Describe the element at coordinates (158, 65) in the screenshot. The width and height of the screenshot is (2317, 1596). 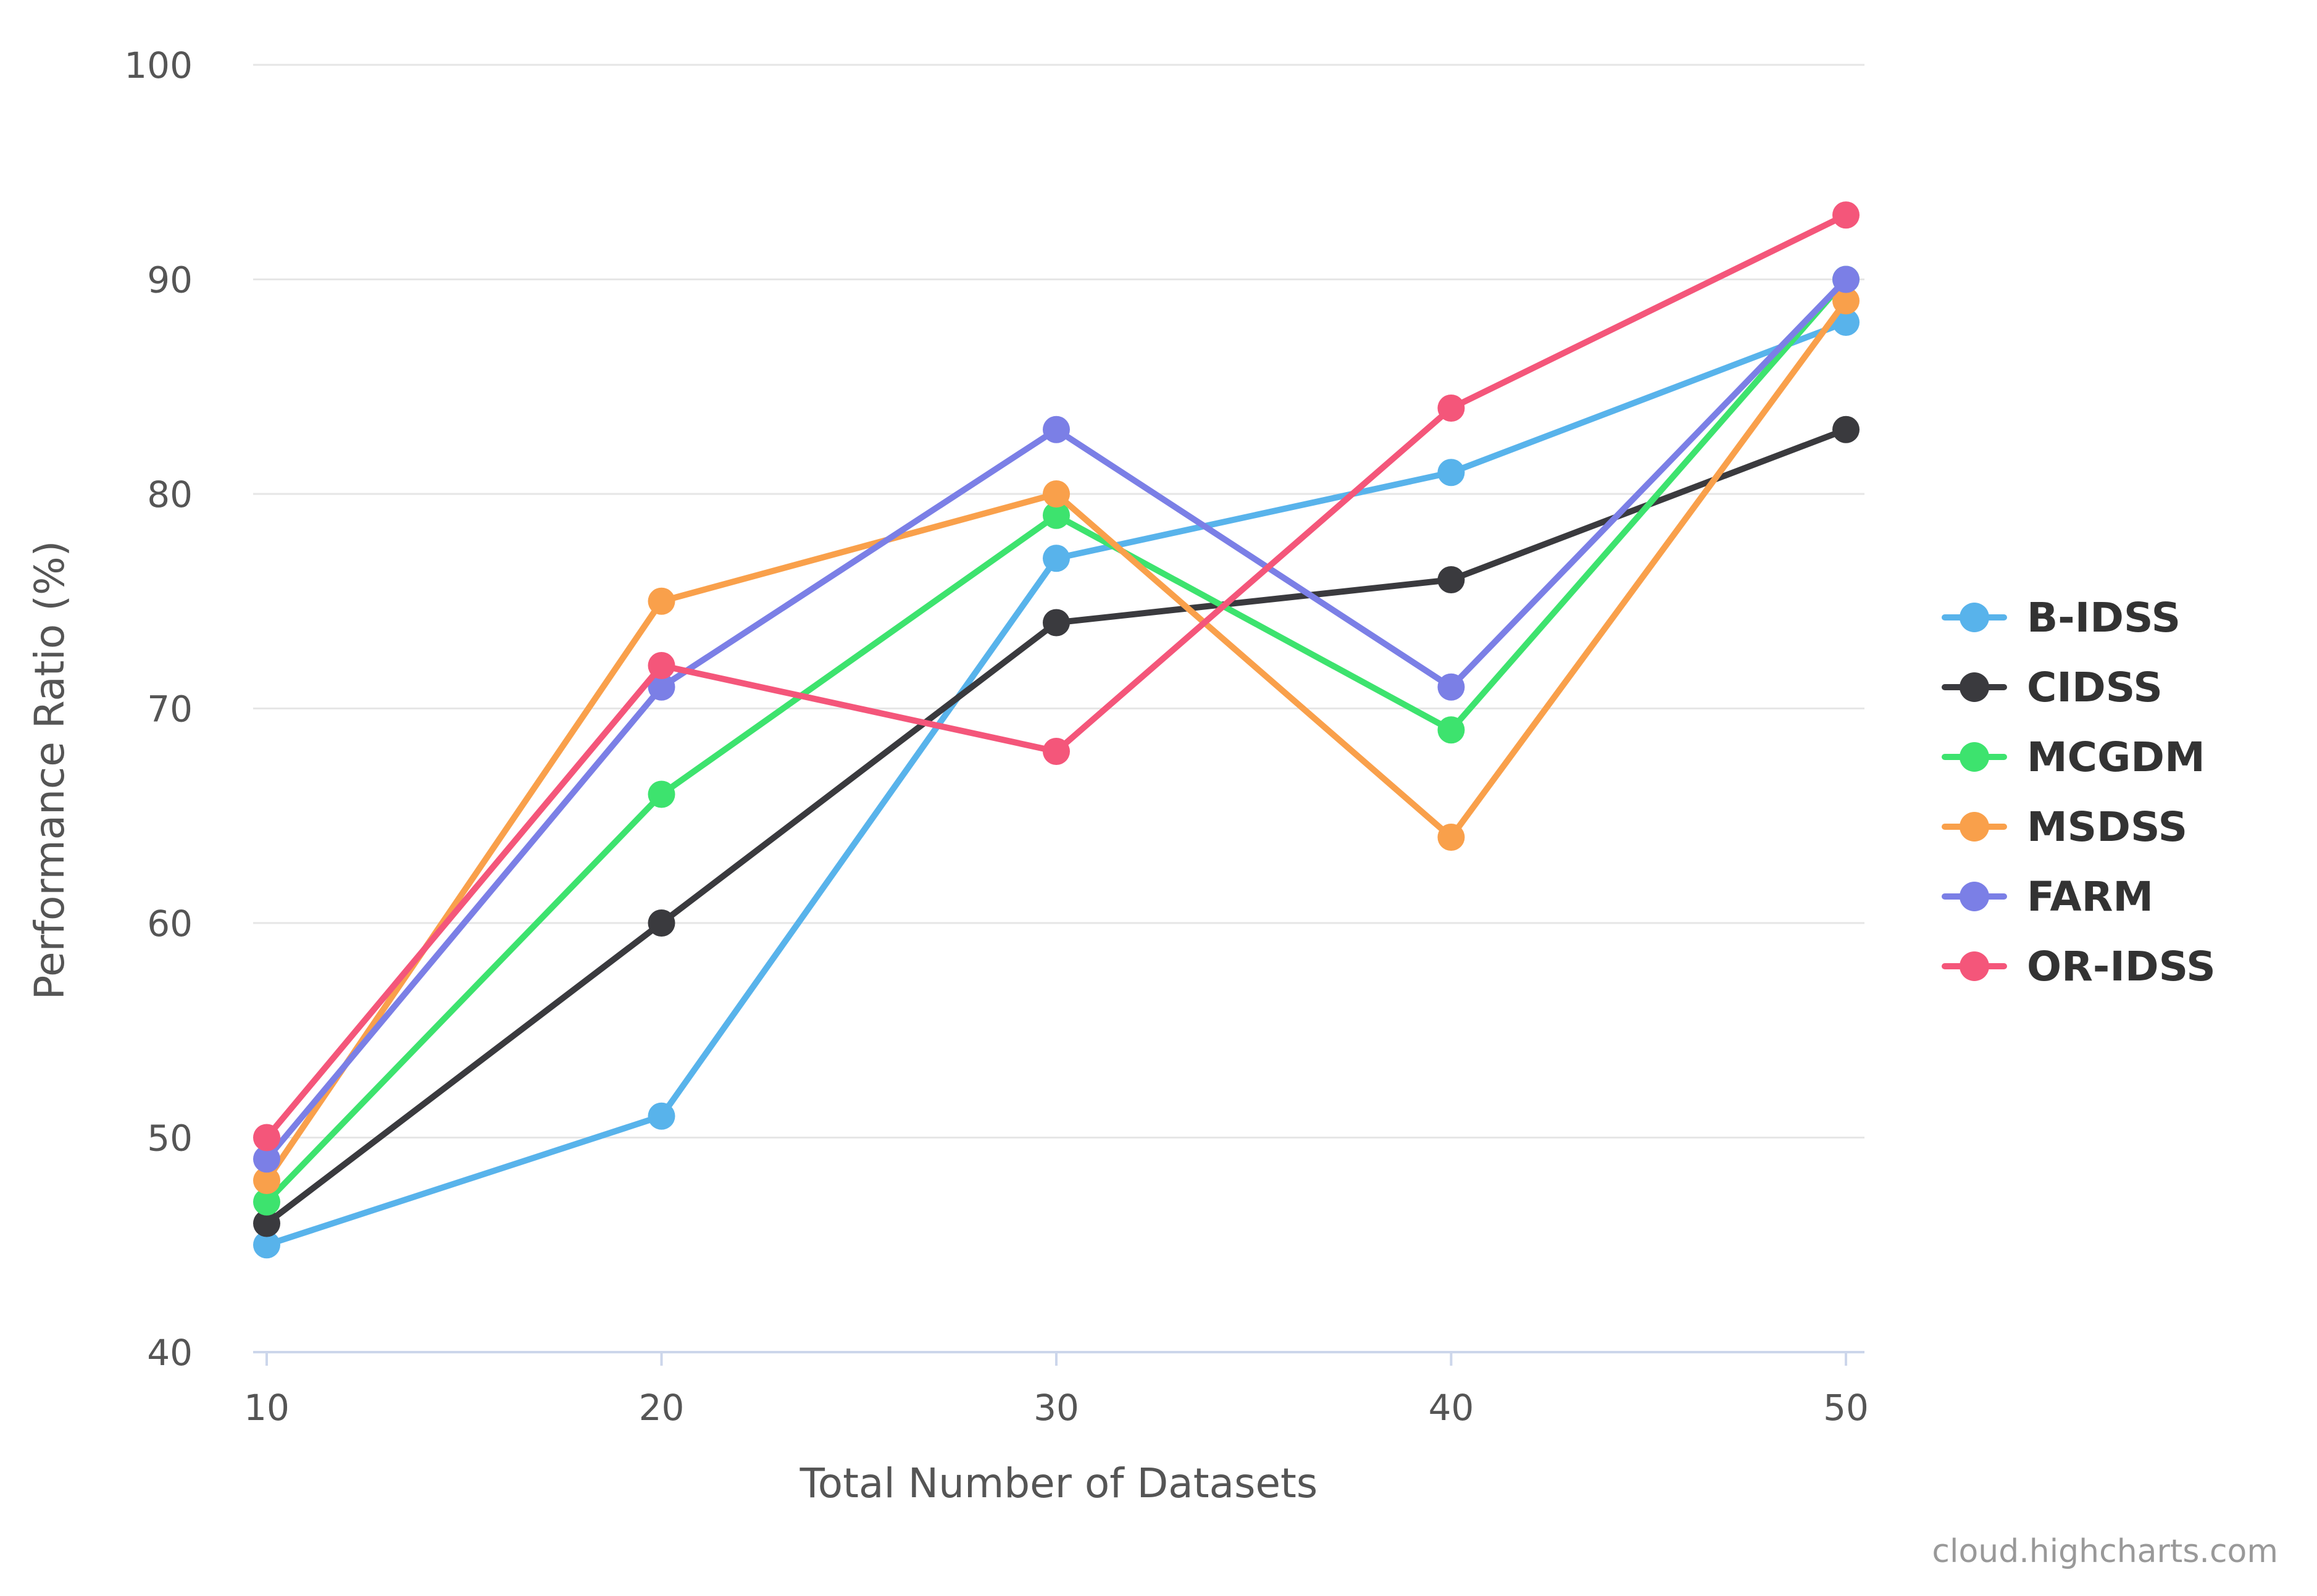
I see `y-tick-label: 100` at that location.